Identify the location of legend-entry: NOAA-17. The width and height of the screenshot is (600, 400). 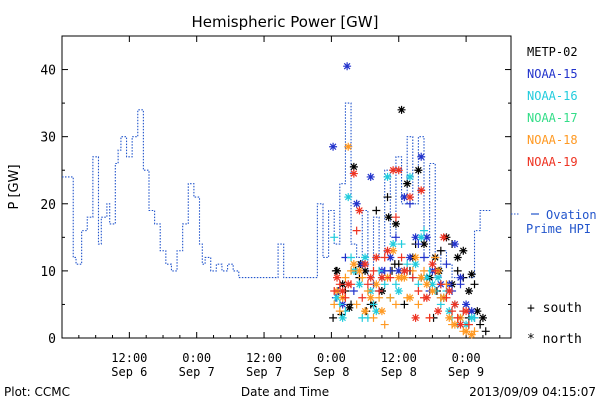
(552, 118).